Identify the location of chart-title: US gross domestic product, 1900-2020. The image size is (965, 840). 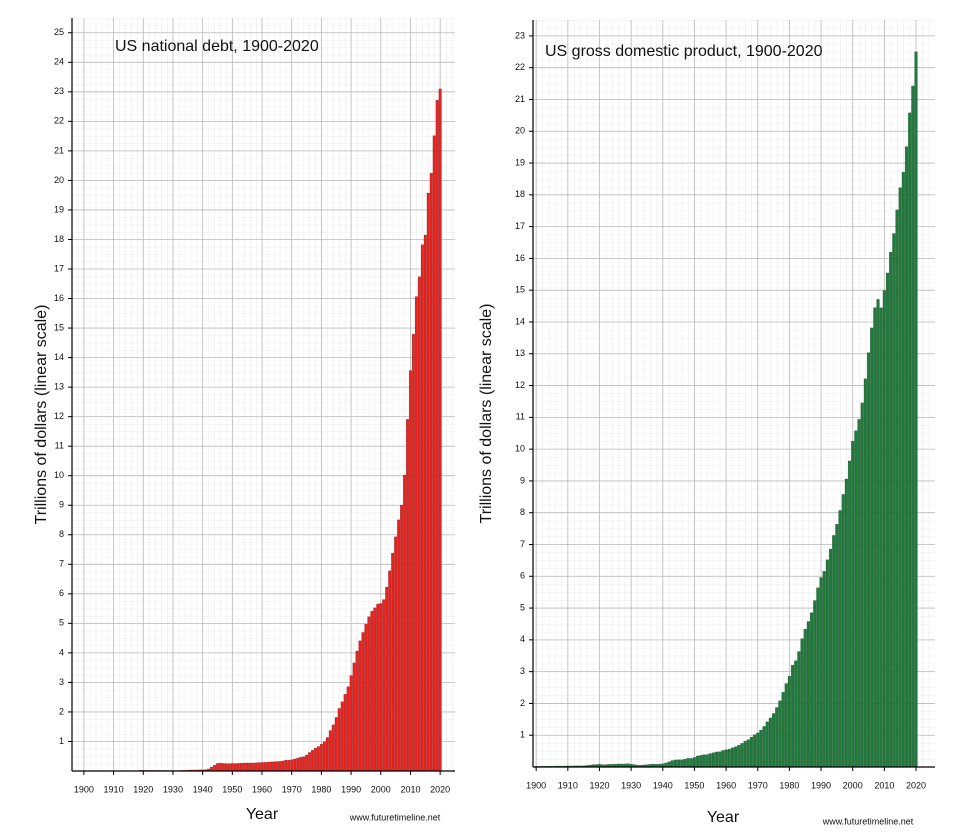
(684, 51).